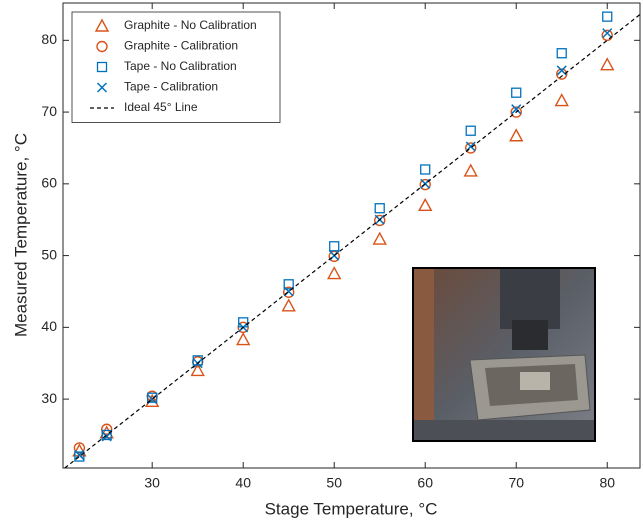  What do you see at coordinates (152, 483) in the screenshot?
I see `x-tick-label: 30` at bounding box center [152, 483].